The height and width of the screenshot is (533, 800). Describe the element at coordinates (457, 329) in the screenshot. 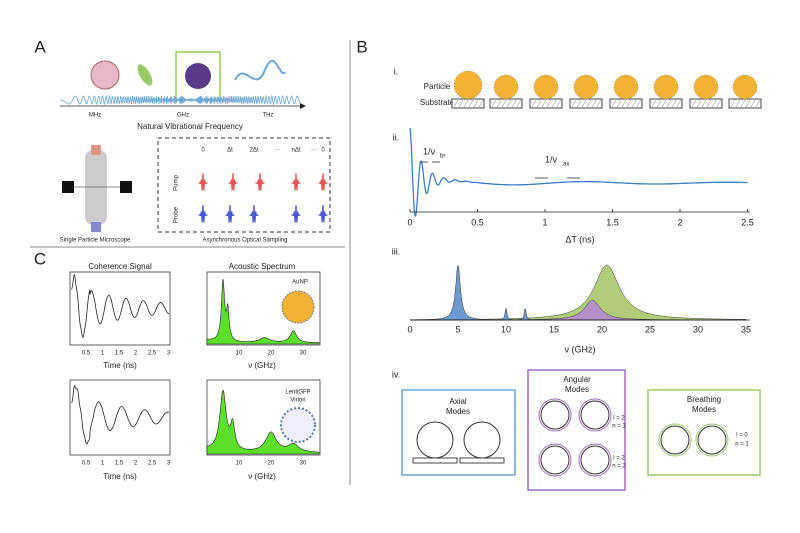

I see `x-tick-label: 5` at that location.